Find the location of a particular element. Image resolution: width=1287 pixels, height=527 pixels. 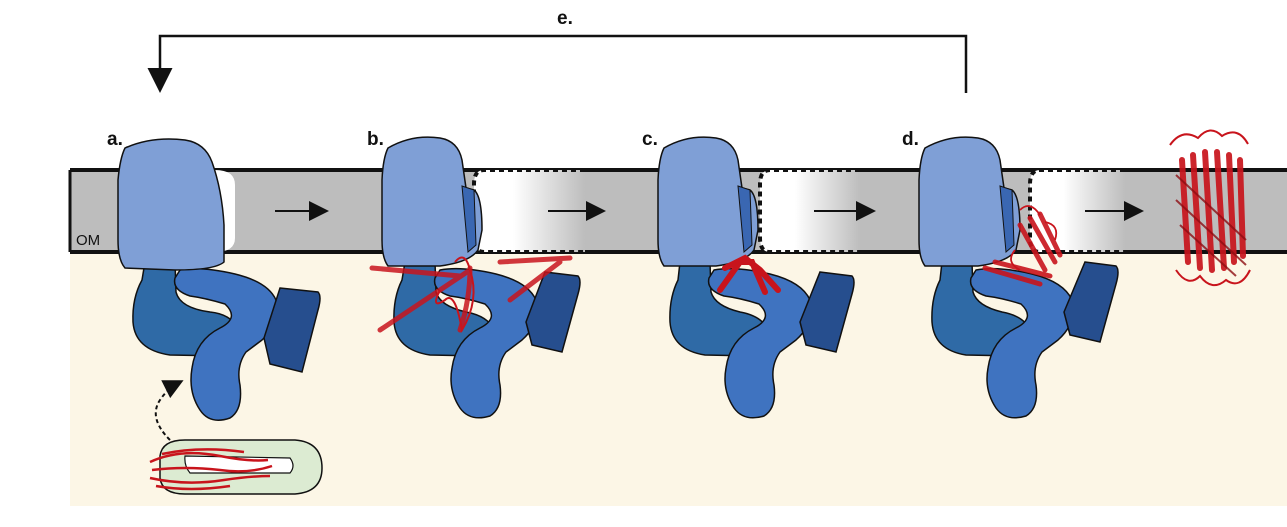

panel-label-d: d. is located at coordinates (910, 139).